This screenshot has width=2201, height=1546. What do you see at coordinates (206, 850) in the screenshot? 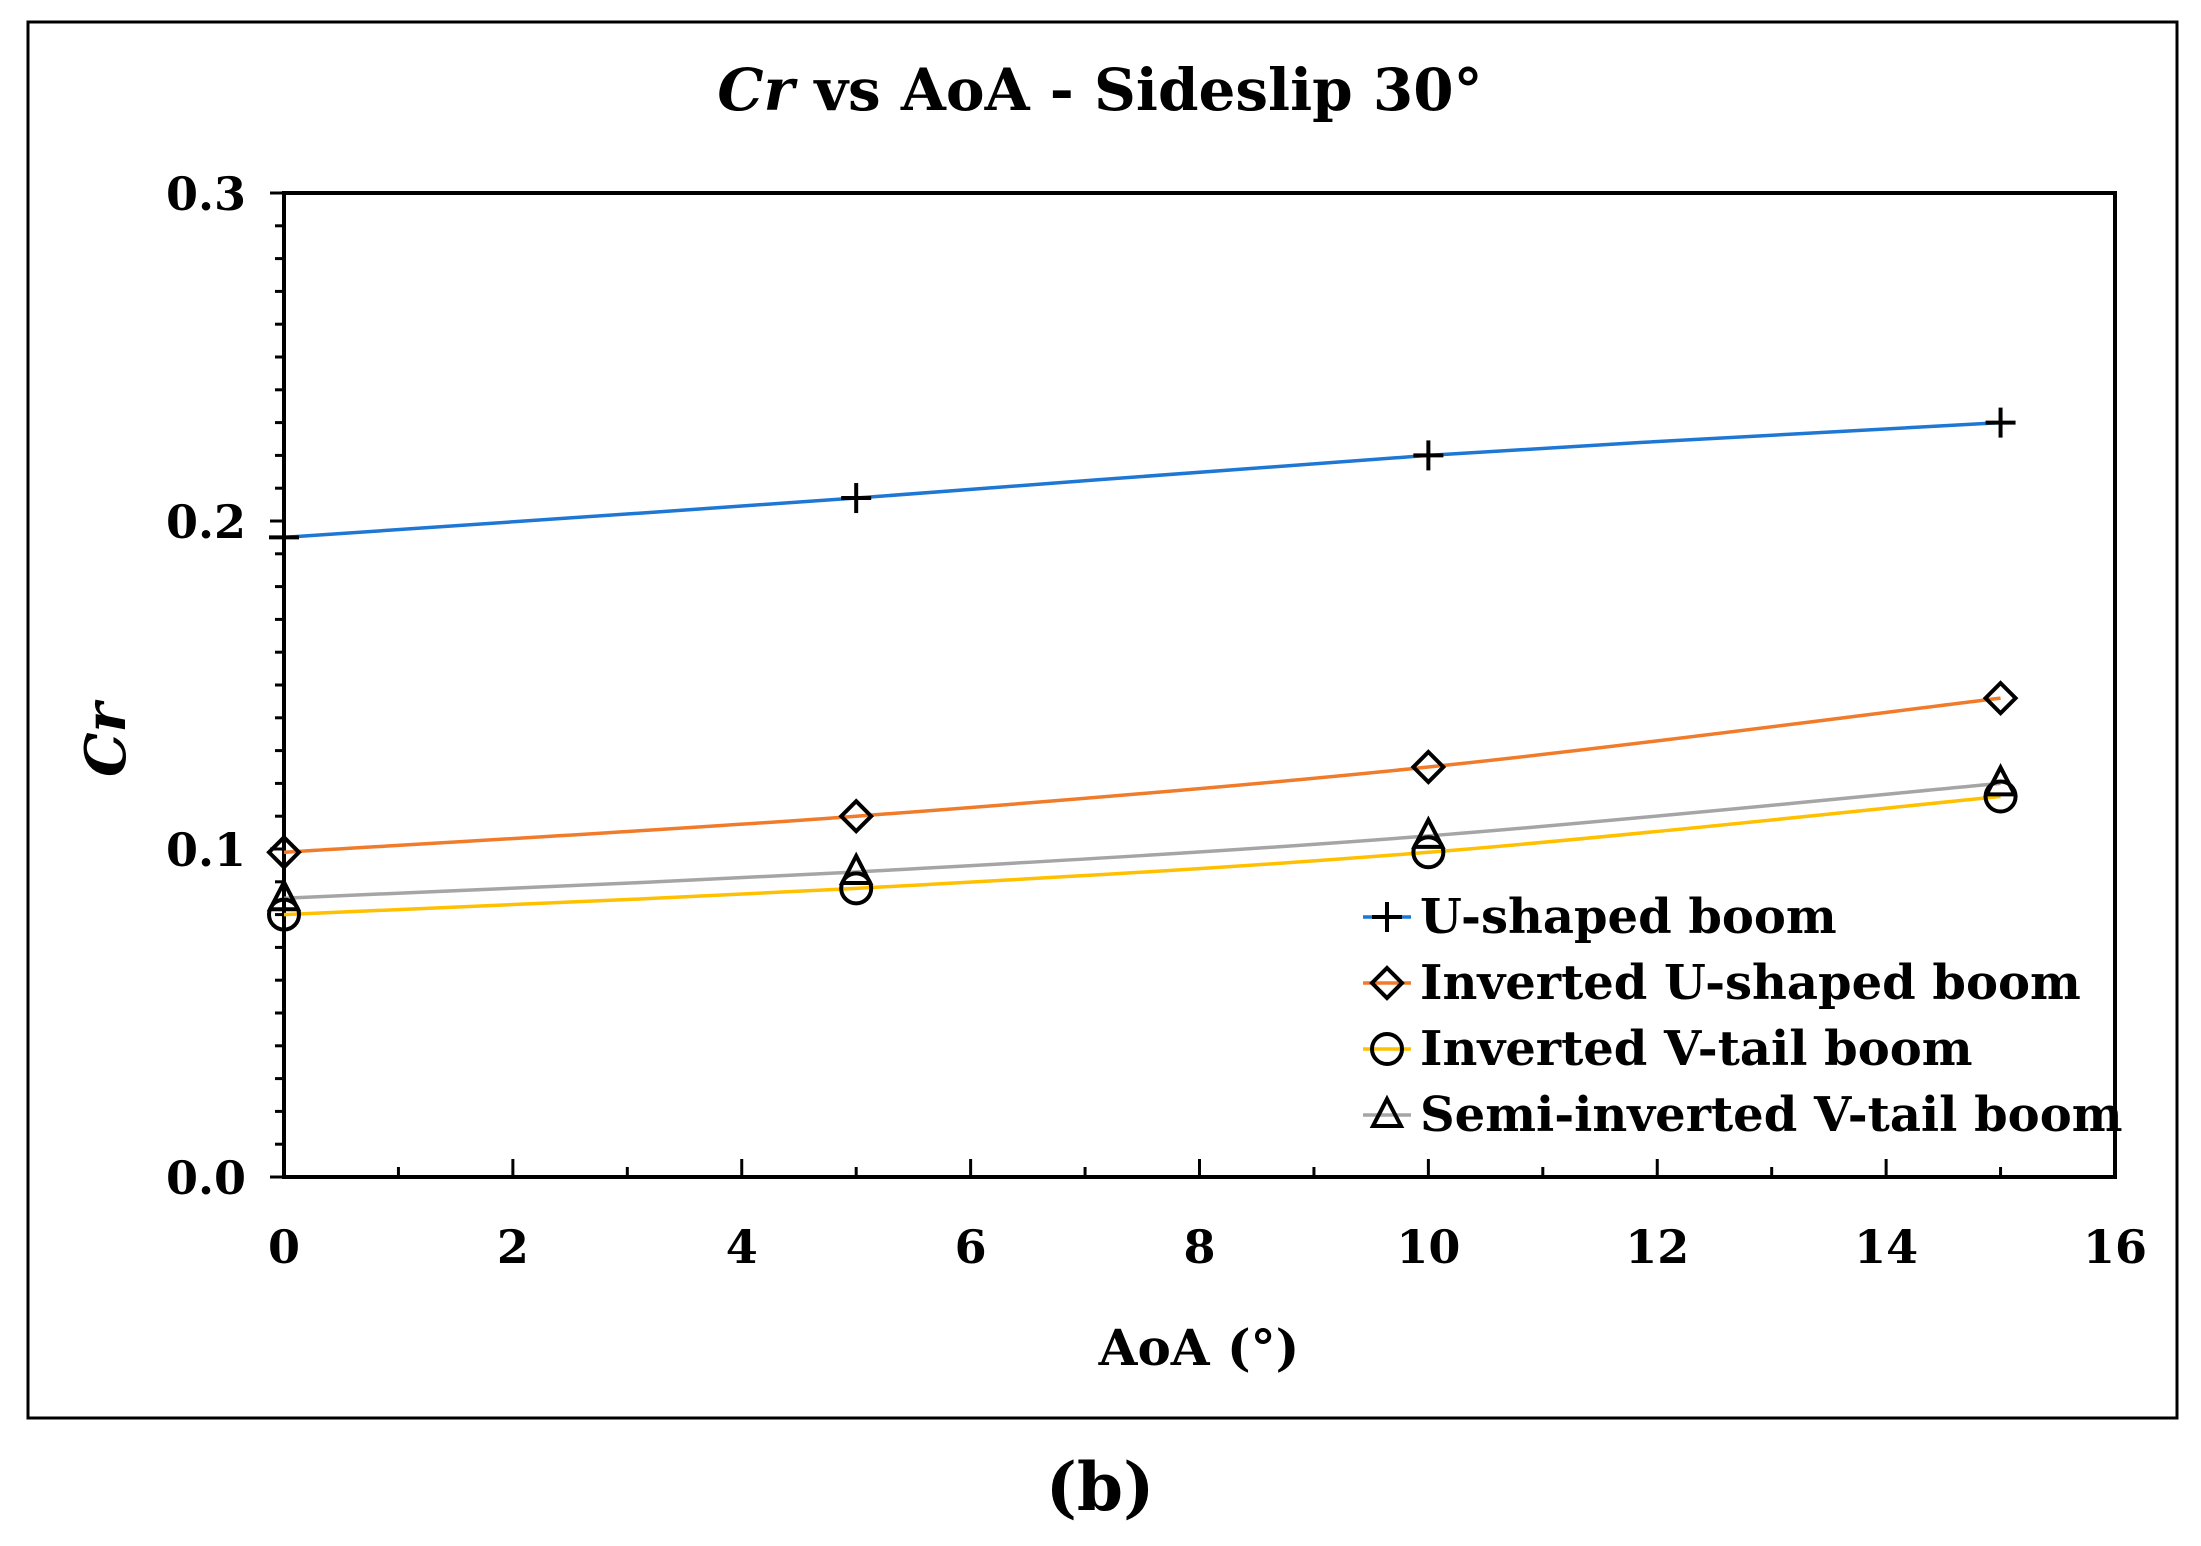
I see `y-tick-label: 0.1` at bounding box center [206, 850].